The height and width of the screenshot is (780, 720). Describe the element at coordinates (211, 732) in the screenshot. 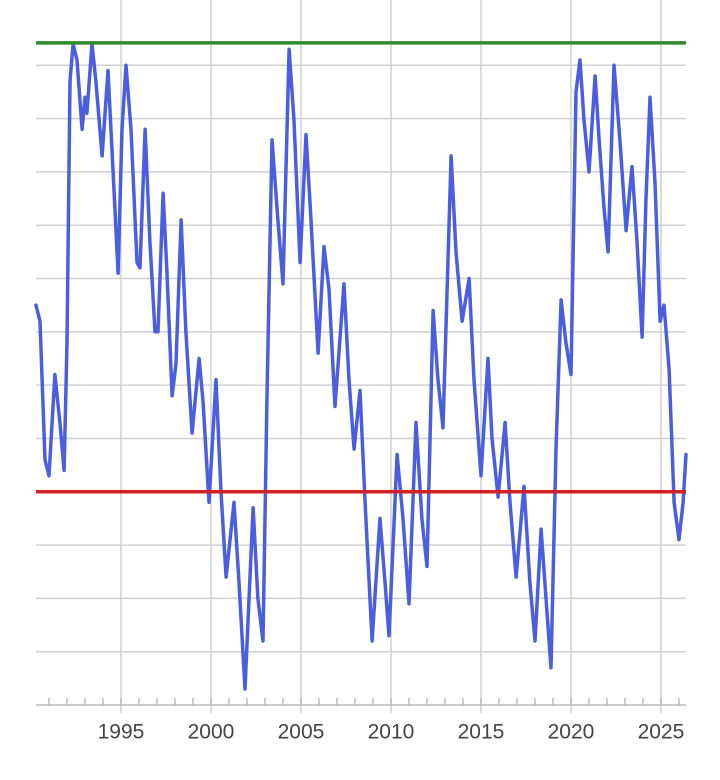

I see `x-tick-label: 2000` at that location.